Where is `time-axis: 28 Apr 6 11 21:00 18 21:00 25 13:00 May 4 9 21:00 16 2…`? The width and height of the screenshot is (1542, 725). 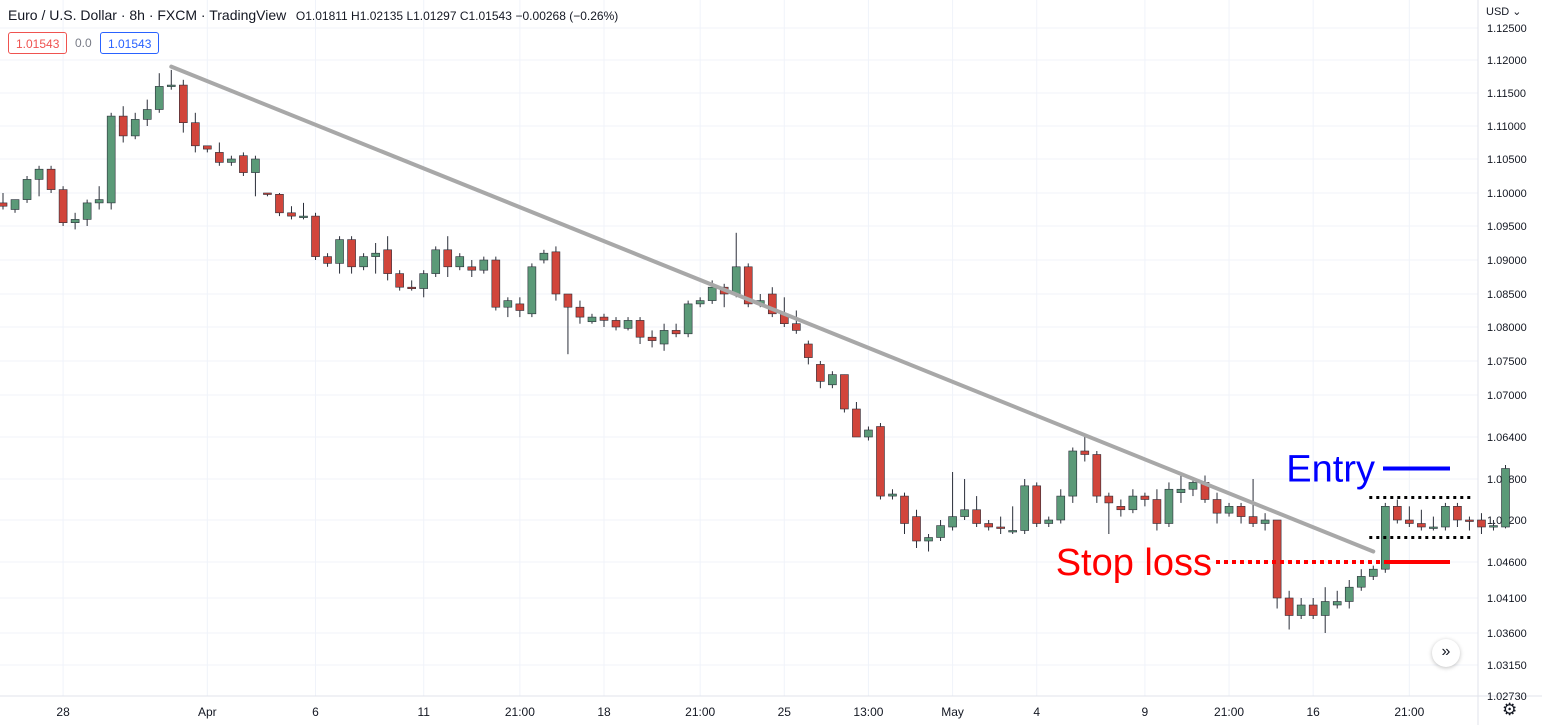
time-axis: 28 Apr 6 11 21:00 18 21:00 25 13:00 May 4 9 21:00 16 2… is located at coordinates (740, 712).